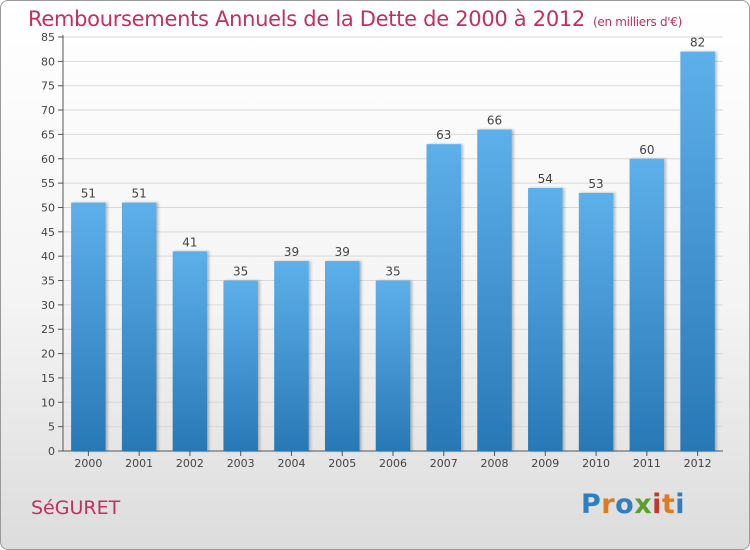 The height and width of the screenshot is (550, 750). What do you see at coordinates (643, 504) in the screenshot?
I see `logo-letter: x` at bounding box center [643, 504].